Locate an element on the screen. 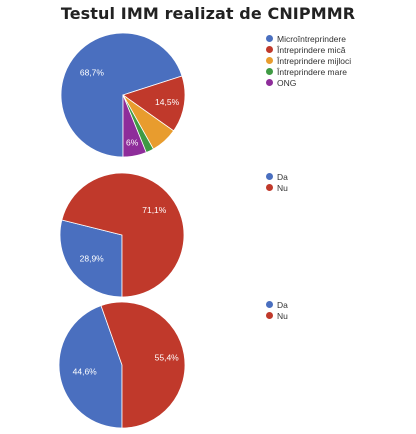 The image size is (416, 434). pie-svg: 68,7% 14,5% 6% is located at coordinates (123, 95).